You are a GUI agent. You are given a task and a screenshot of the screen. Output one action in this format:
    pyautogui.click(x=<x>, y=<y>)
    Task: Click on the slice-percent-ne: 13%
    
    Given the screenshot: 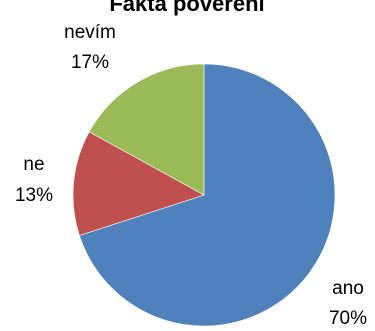 What is the action you would take?
    pyautogui.click(x=34, y=195)
    